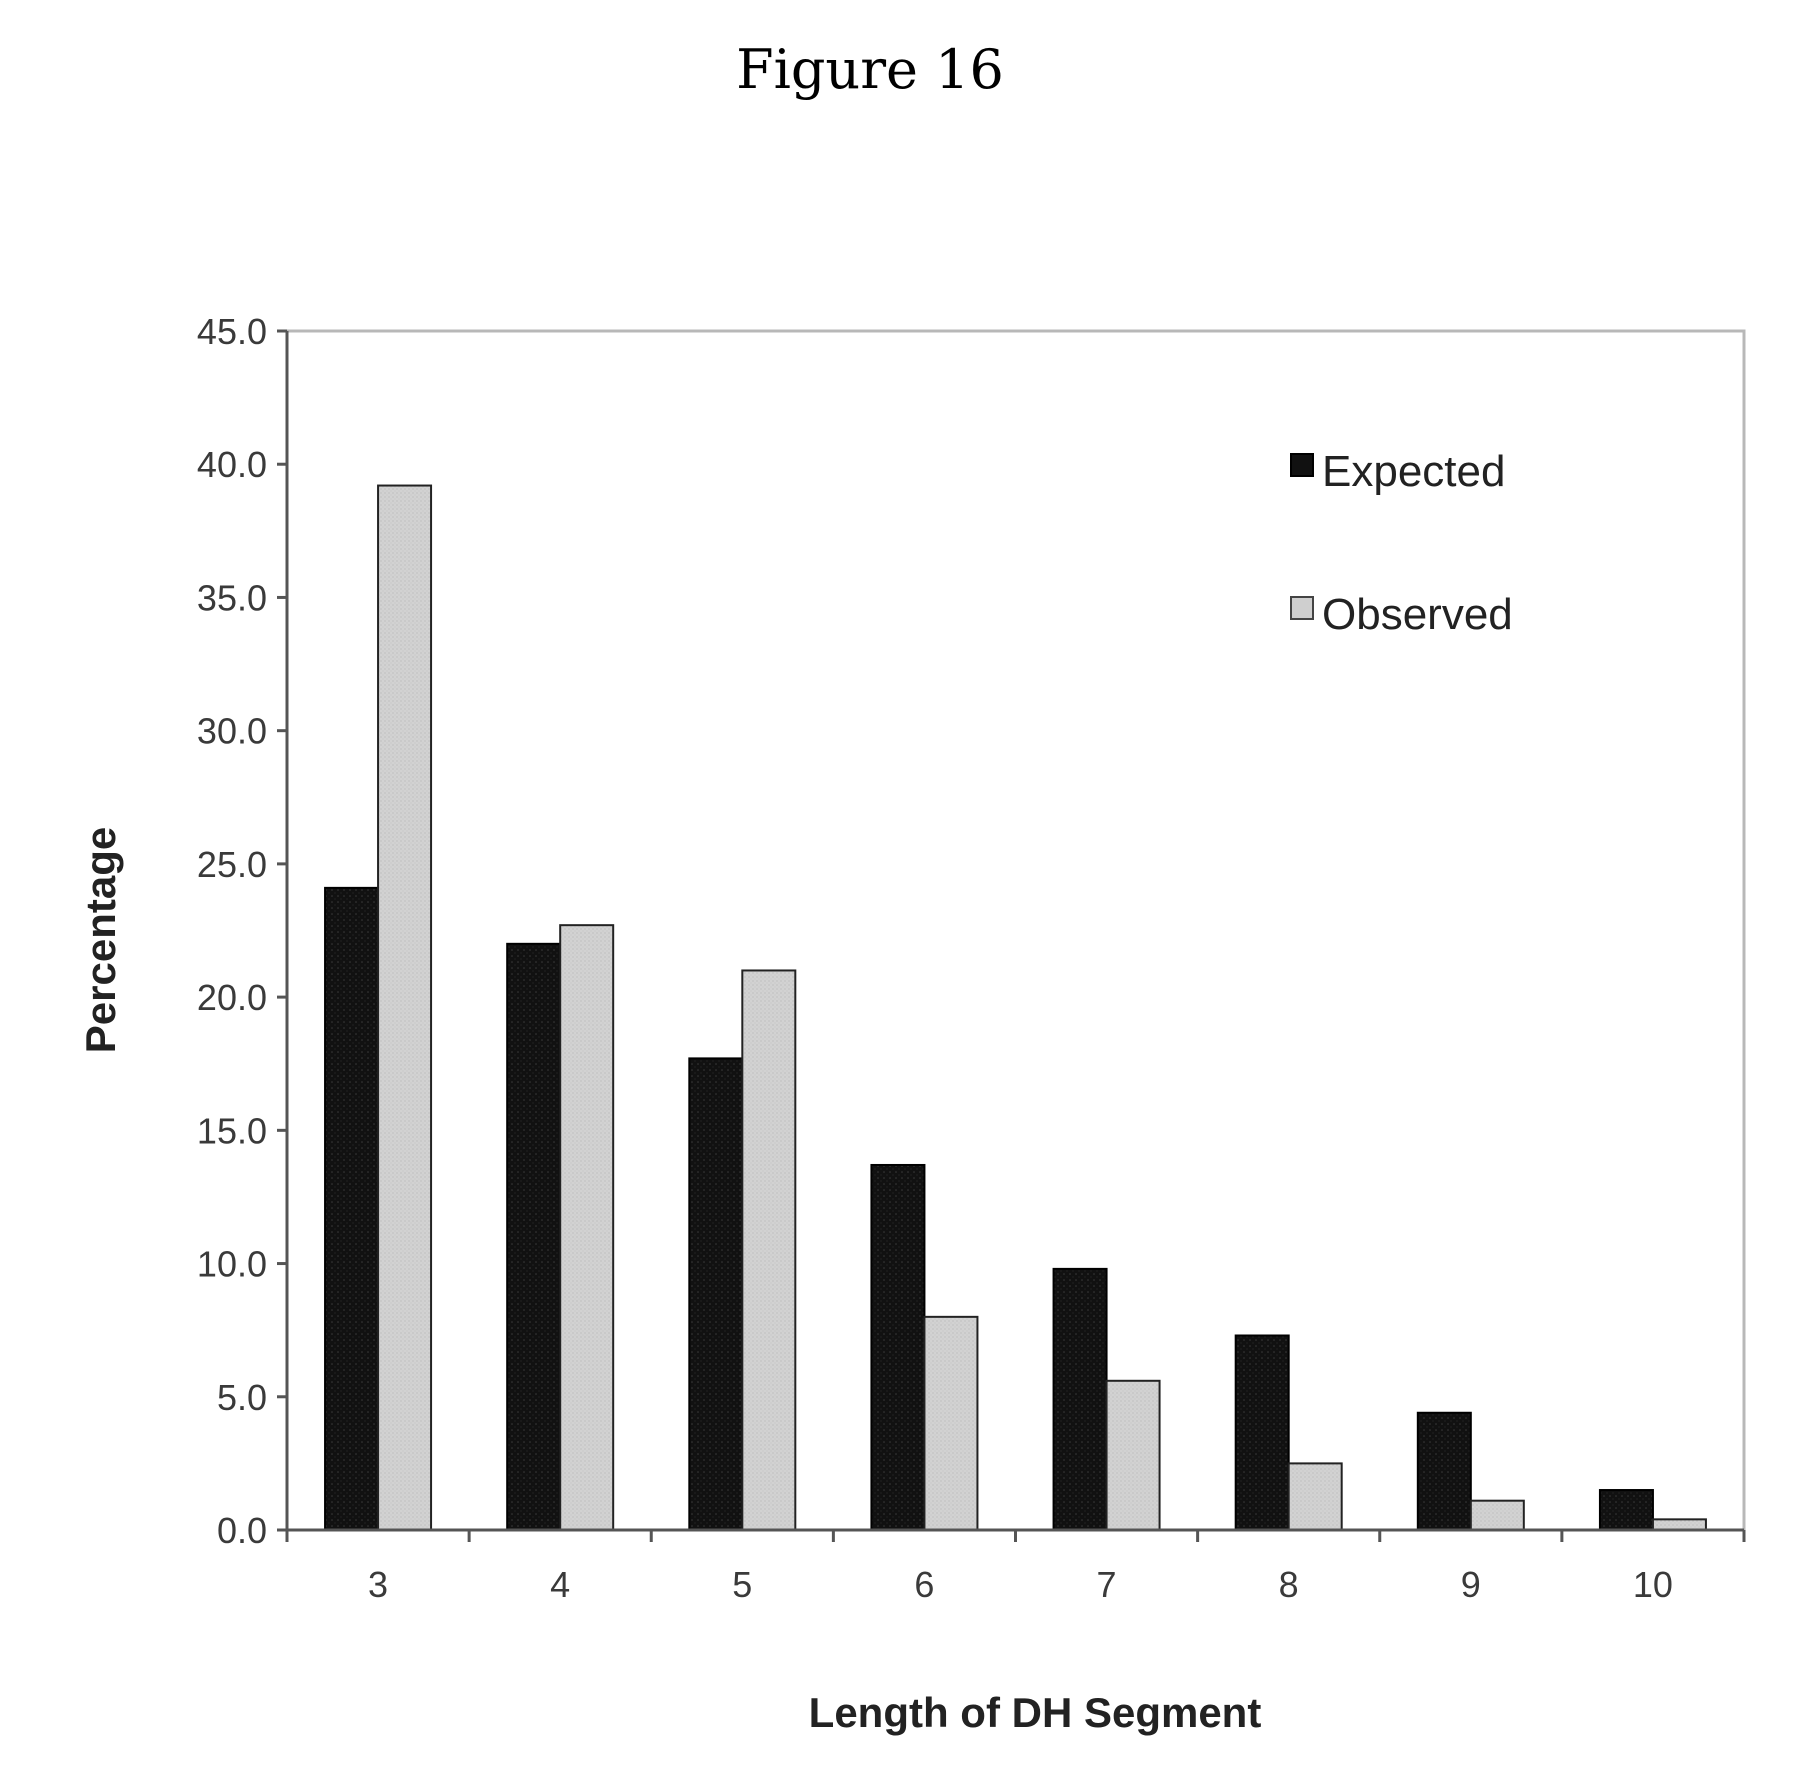 This screenshot has height=1774, width=1818. I want to click on y-axis-title: Percentage, so click(100, 940).